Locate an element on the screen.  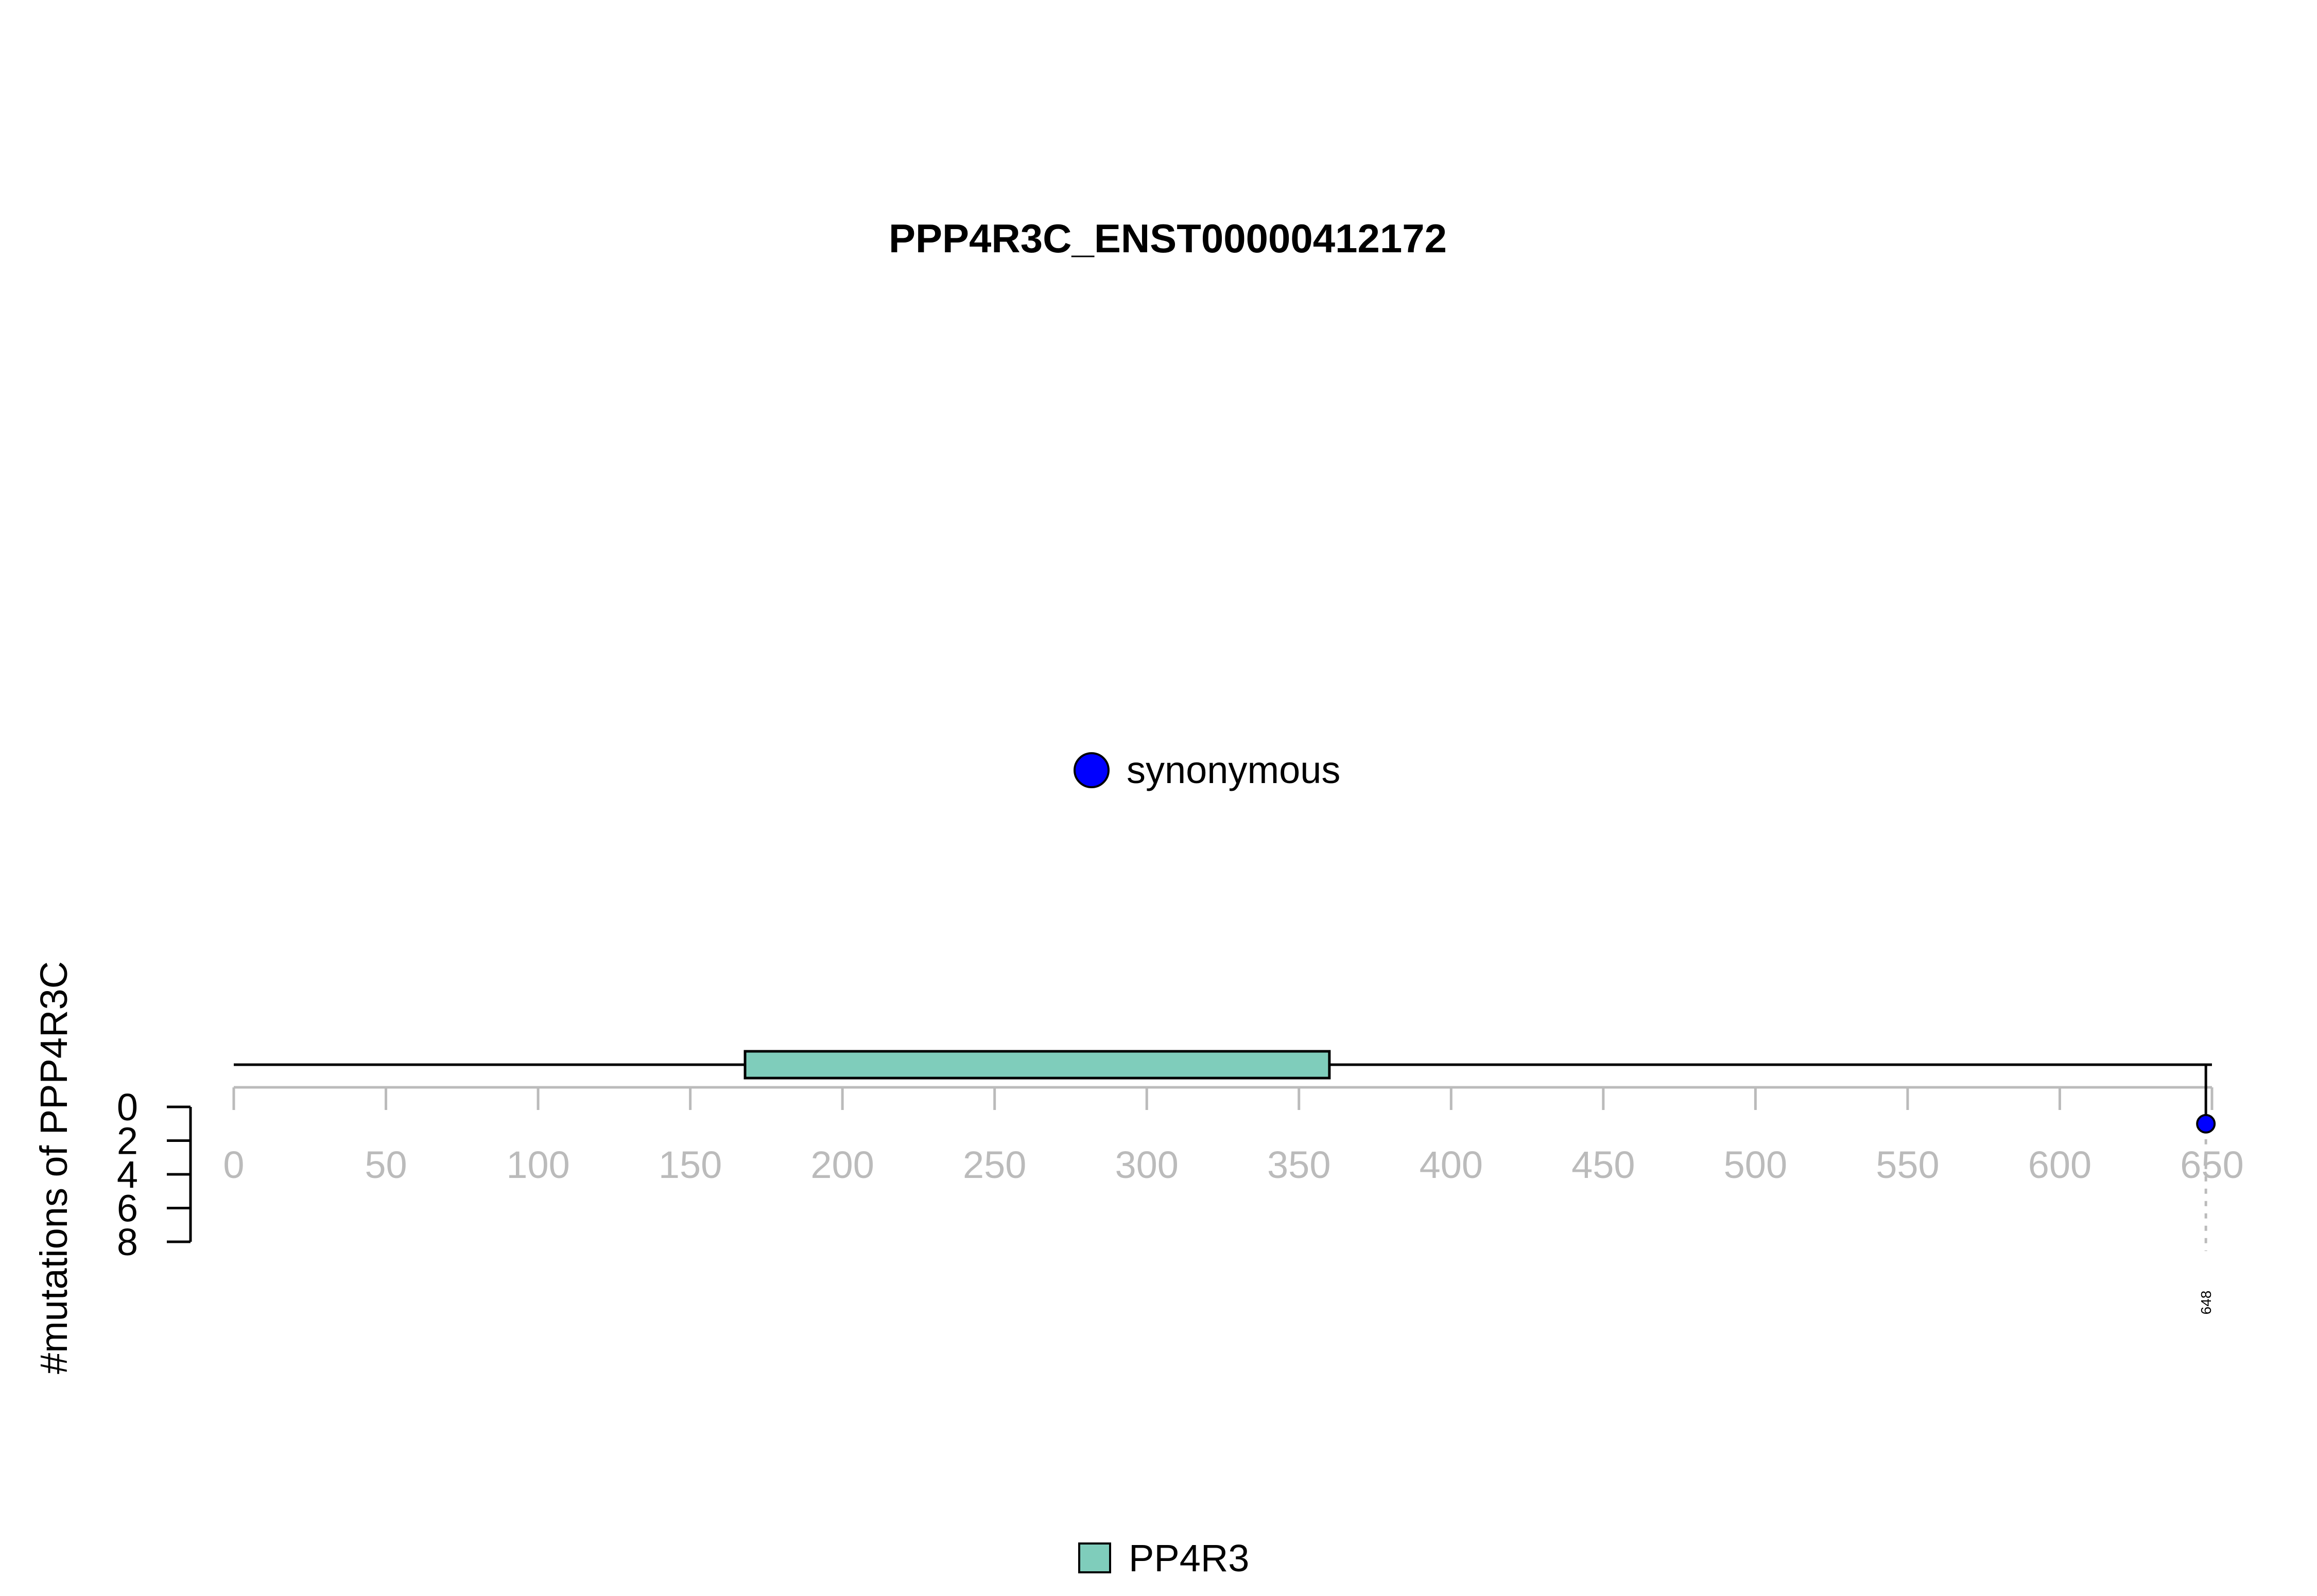
mutation-lollipops: 648 is located at coordinates (2206, 1190).